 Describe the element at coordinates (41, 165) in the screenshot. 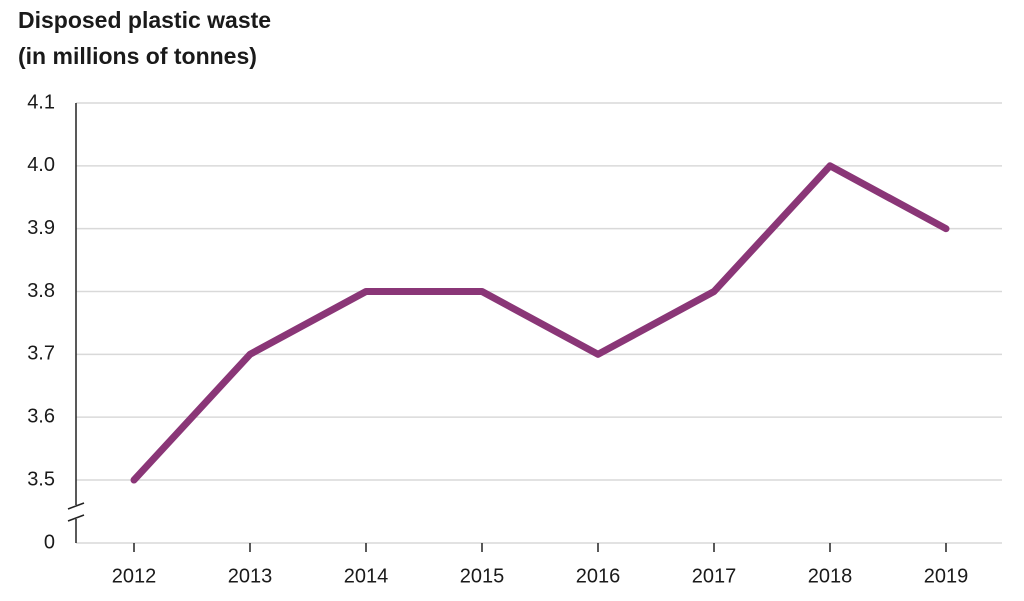

I see `y-tick-label: 4.0` at that location.